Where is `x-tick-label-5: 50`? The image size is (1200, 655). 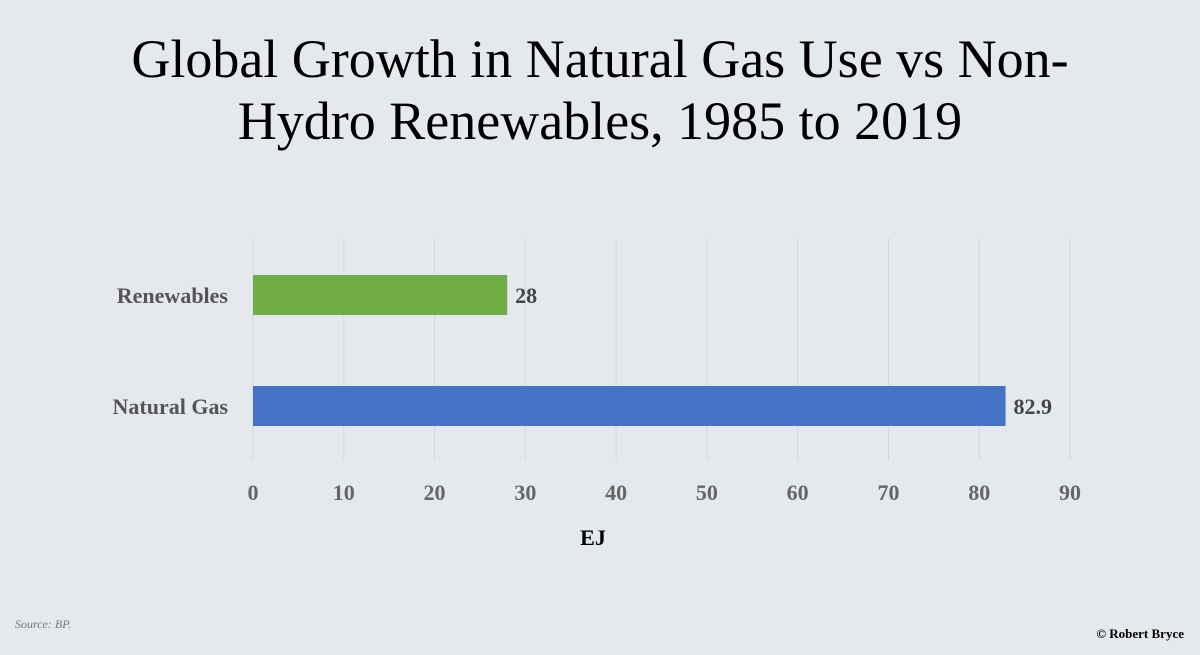
x-tick-label-5: 50 is located at coordinates (707, 492).